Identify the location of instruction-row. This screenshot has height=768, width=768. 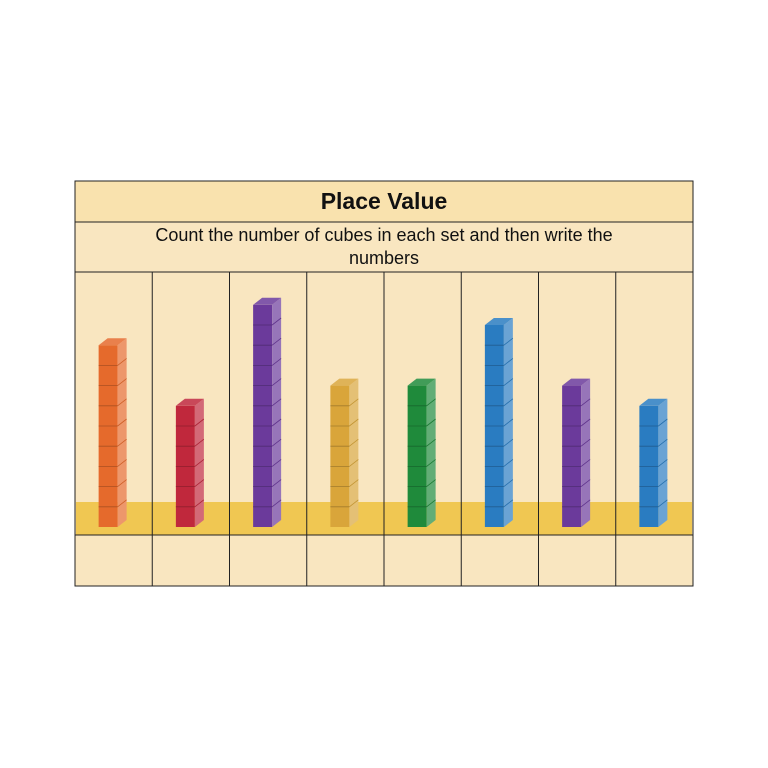
(384, 247).